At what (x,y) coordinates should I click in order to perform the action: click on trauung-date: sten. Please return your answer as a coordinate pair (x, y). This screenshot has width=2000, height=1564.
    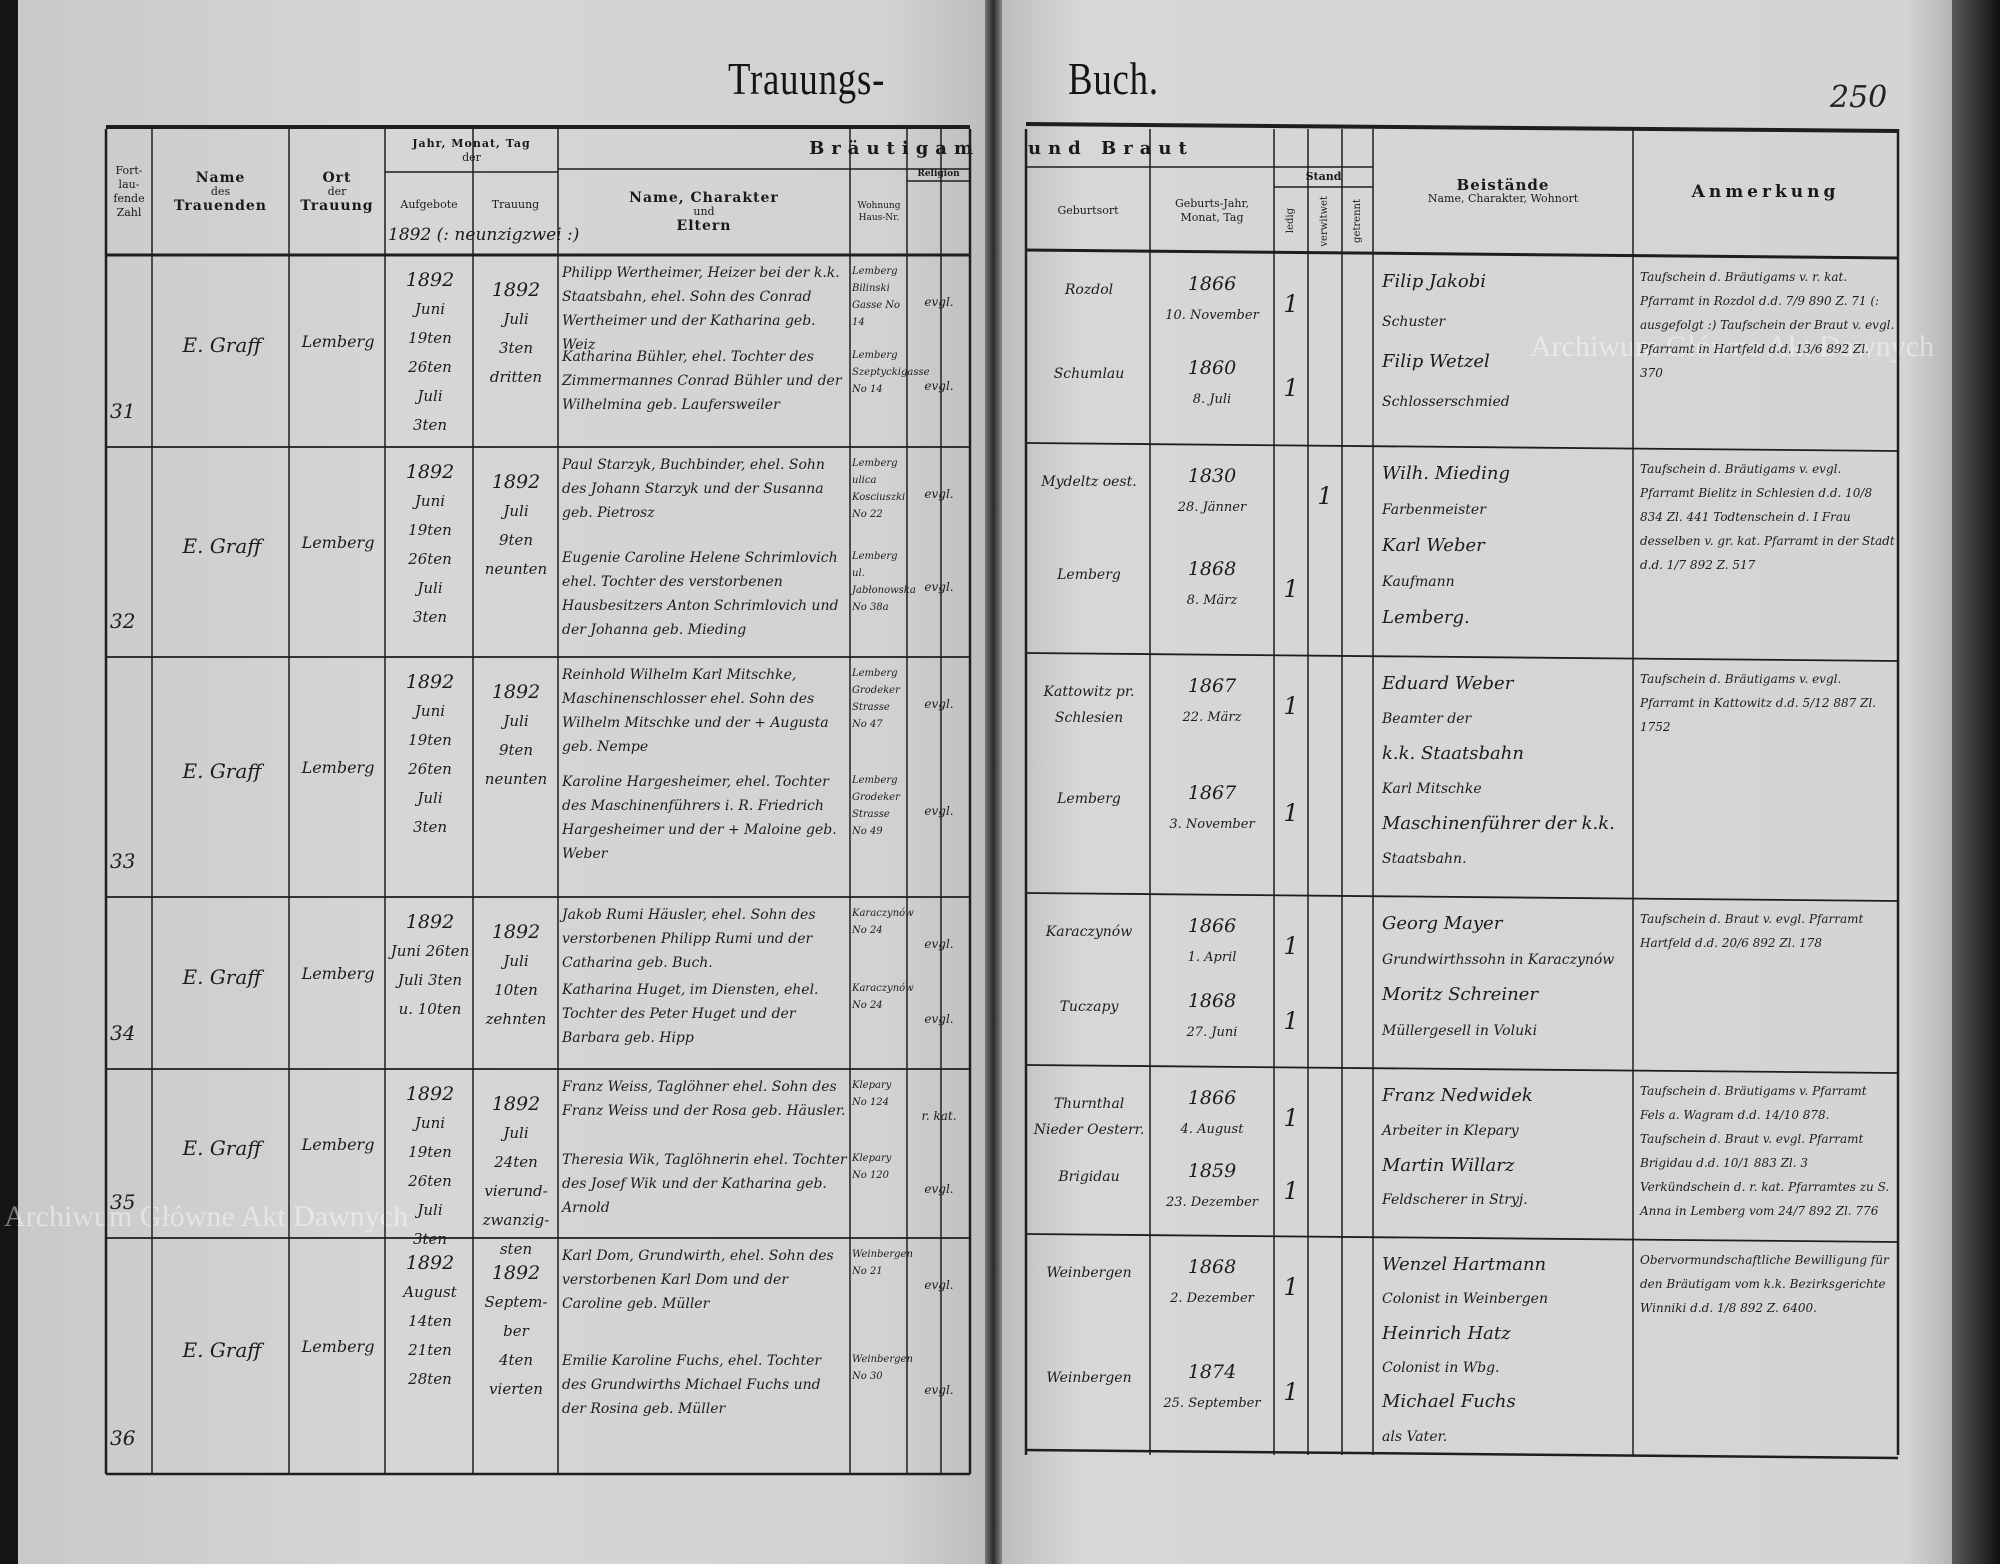
    Looking at the image, I should click on (516, 1249).